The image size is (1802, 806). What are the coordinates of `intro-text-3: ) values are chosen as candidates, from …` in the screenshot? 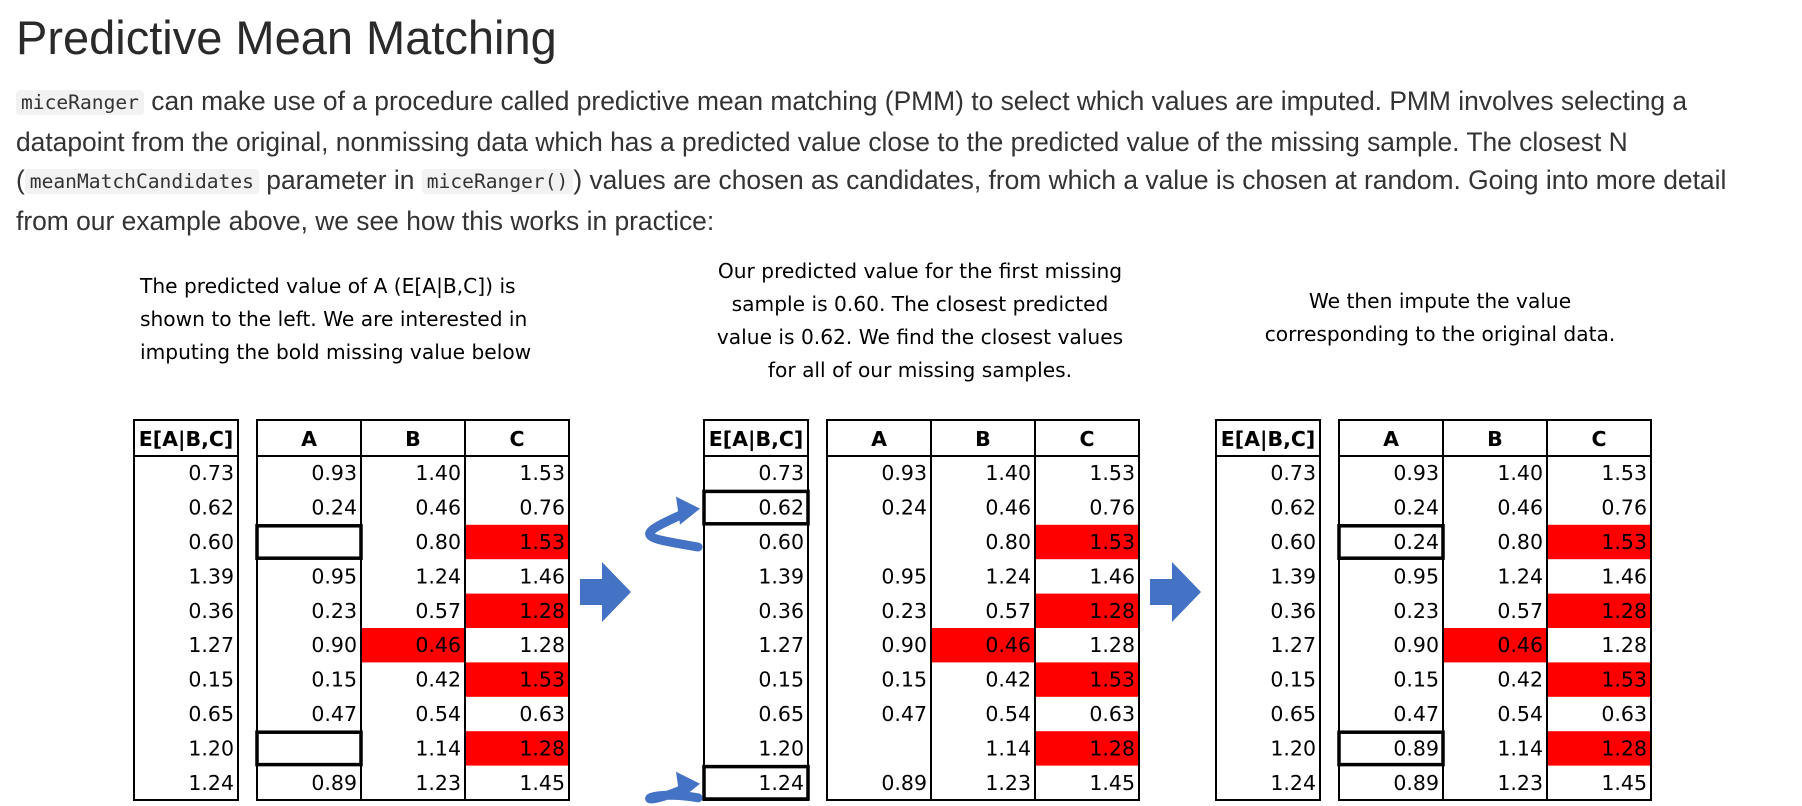 It's located at (871, 200).